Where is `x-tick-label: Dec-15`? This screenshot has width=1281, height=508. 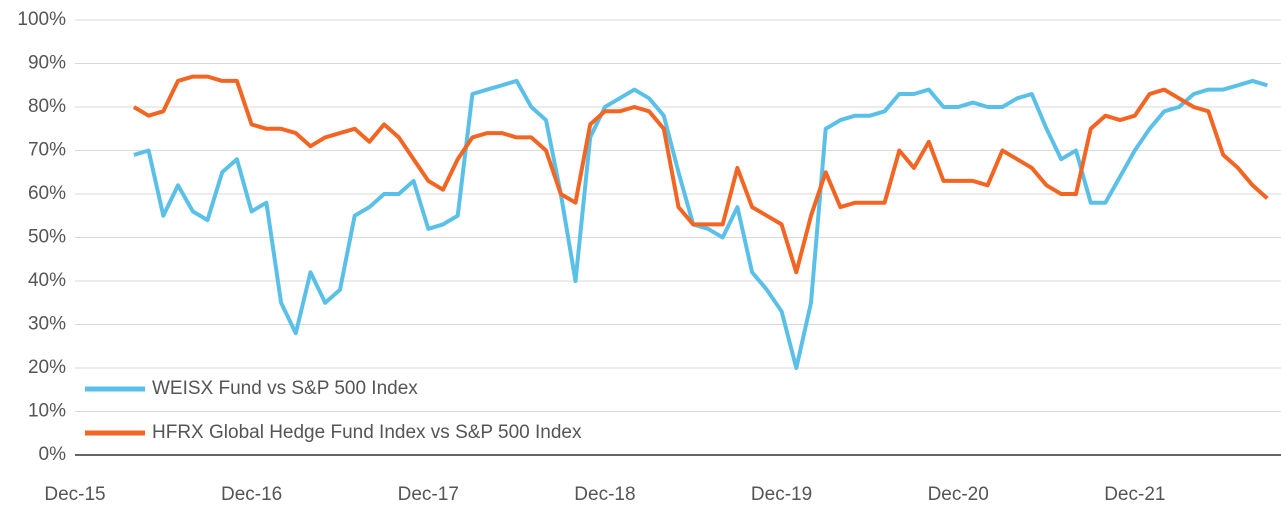 x-tick-label: Dec-15 is located at coordinates (74, 494).